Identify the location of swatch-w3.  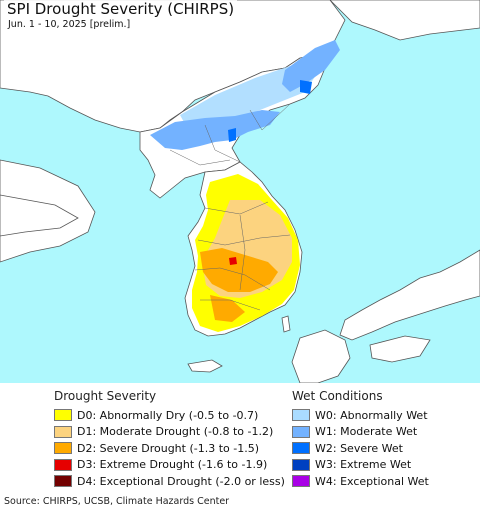
(301, 464).